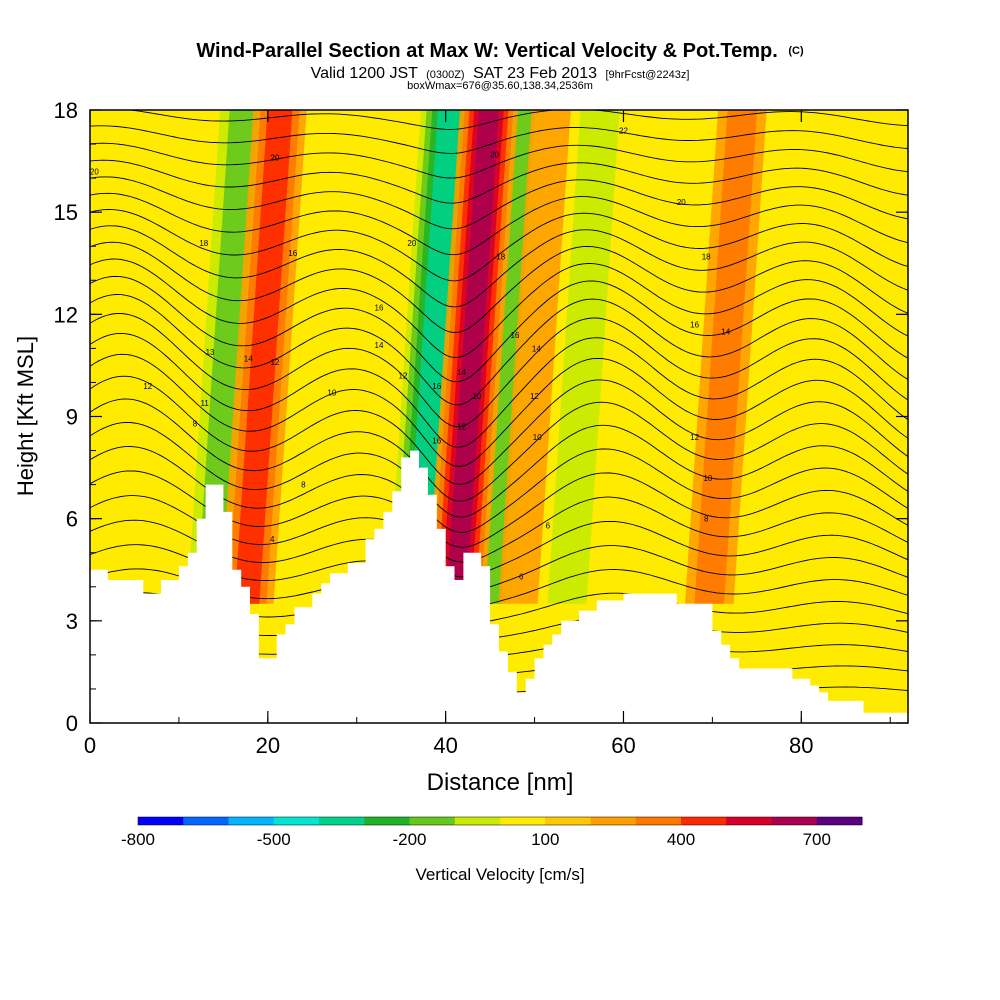 This screenshot has width=1000, height=1000. Describe the element at coordinates (25, 416) in the screenshot. I see `y-axis-label: Height [Kft MSL]` at that location.